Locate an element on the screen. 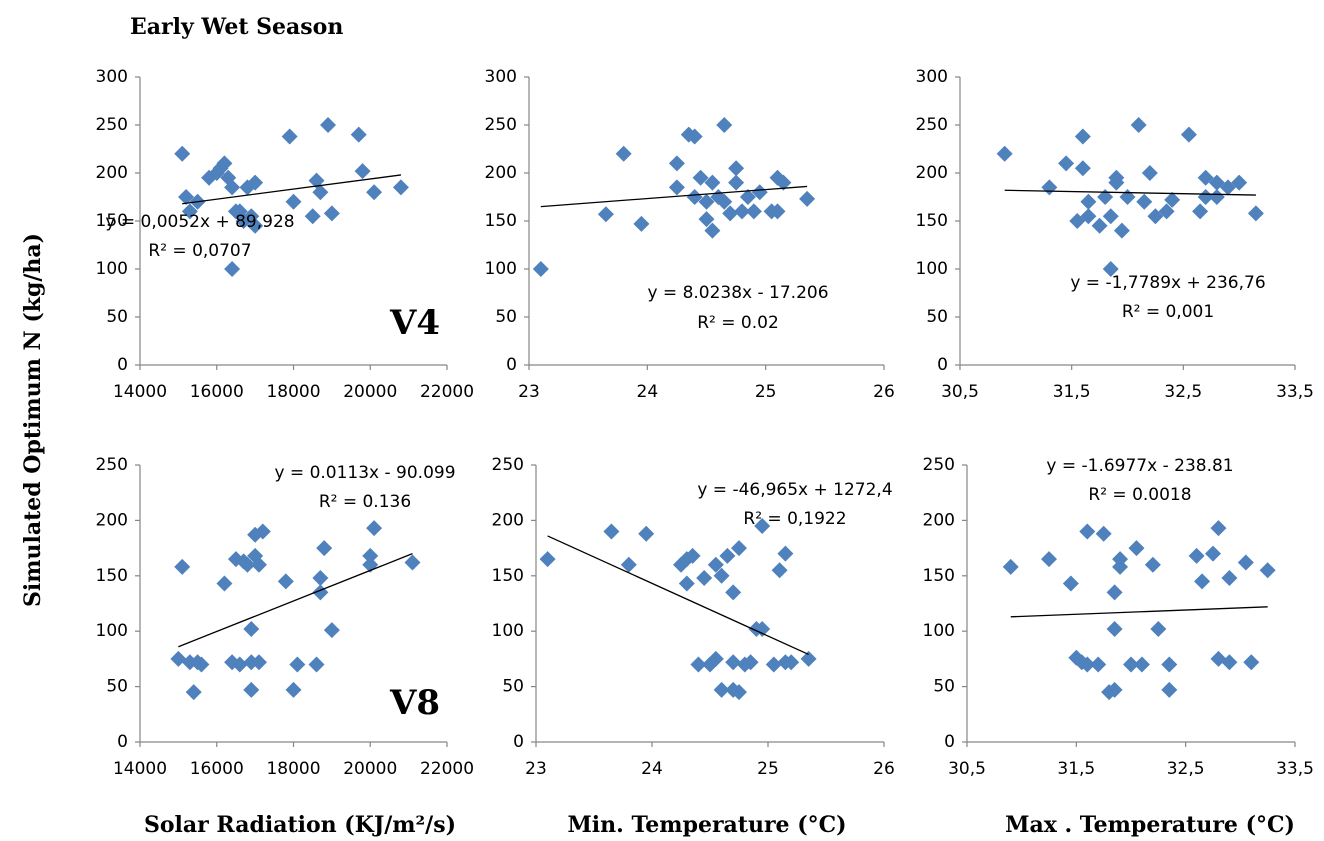 Image resolution: width=1324 pixels, height=841 pixels. equation: y = 8.0238x - 17.206 is located at coordinates (737, 293).